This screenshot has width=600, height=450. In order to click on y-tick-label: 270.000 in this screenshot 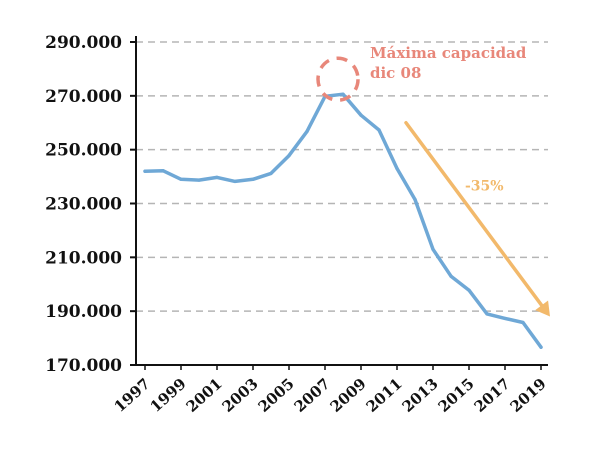, I will do `click(83, 97)`.